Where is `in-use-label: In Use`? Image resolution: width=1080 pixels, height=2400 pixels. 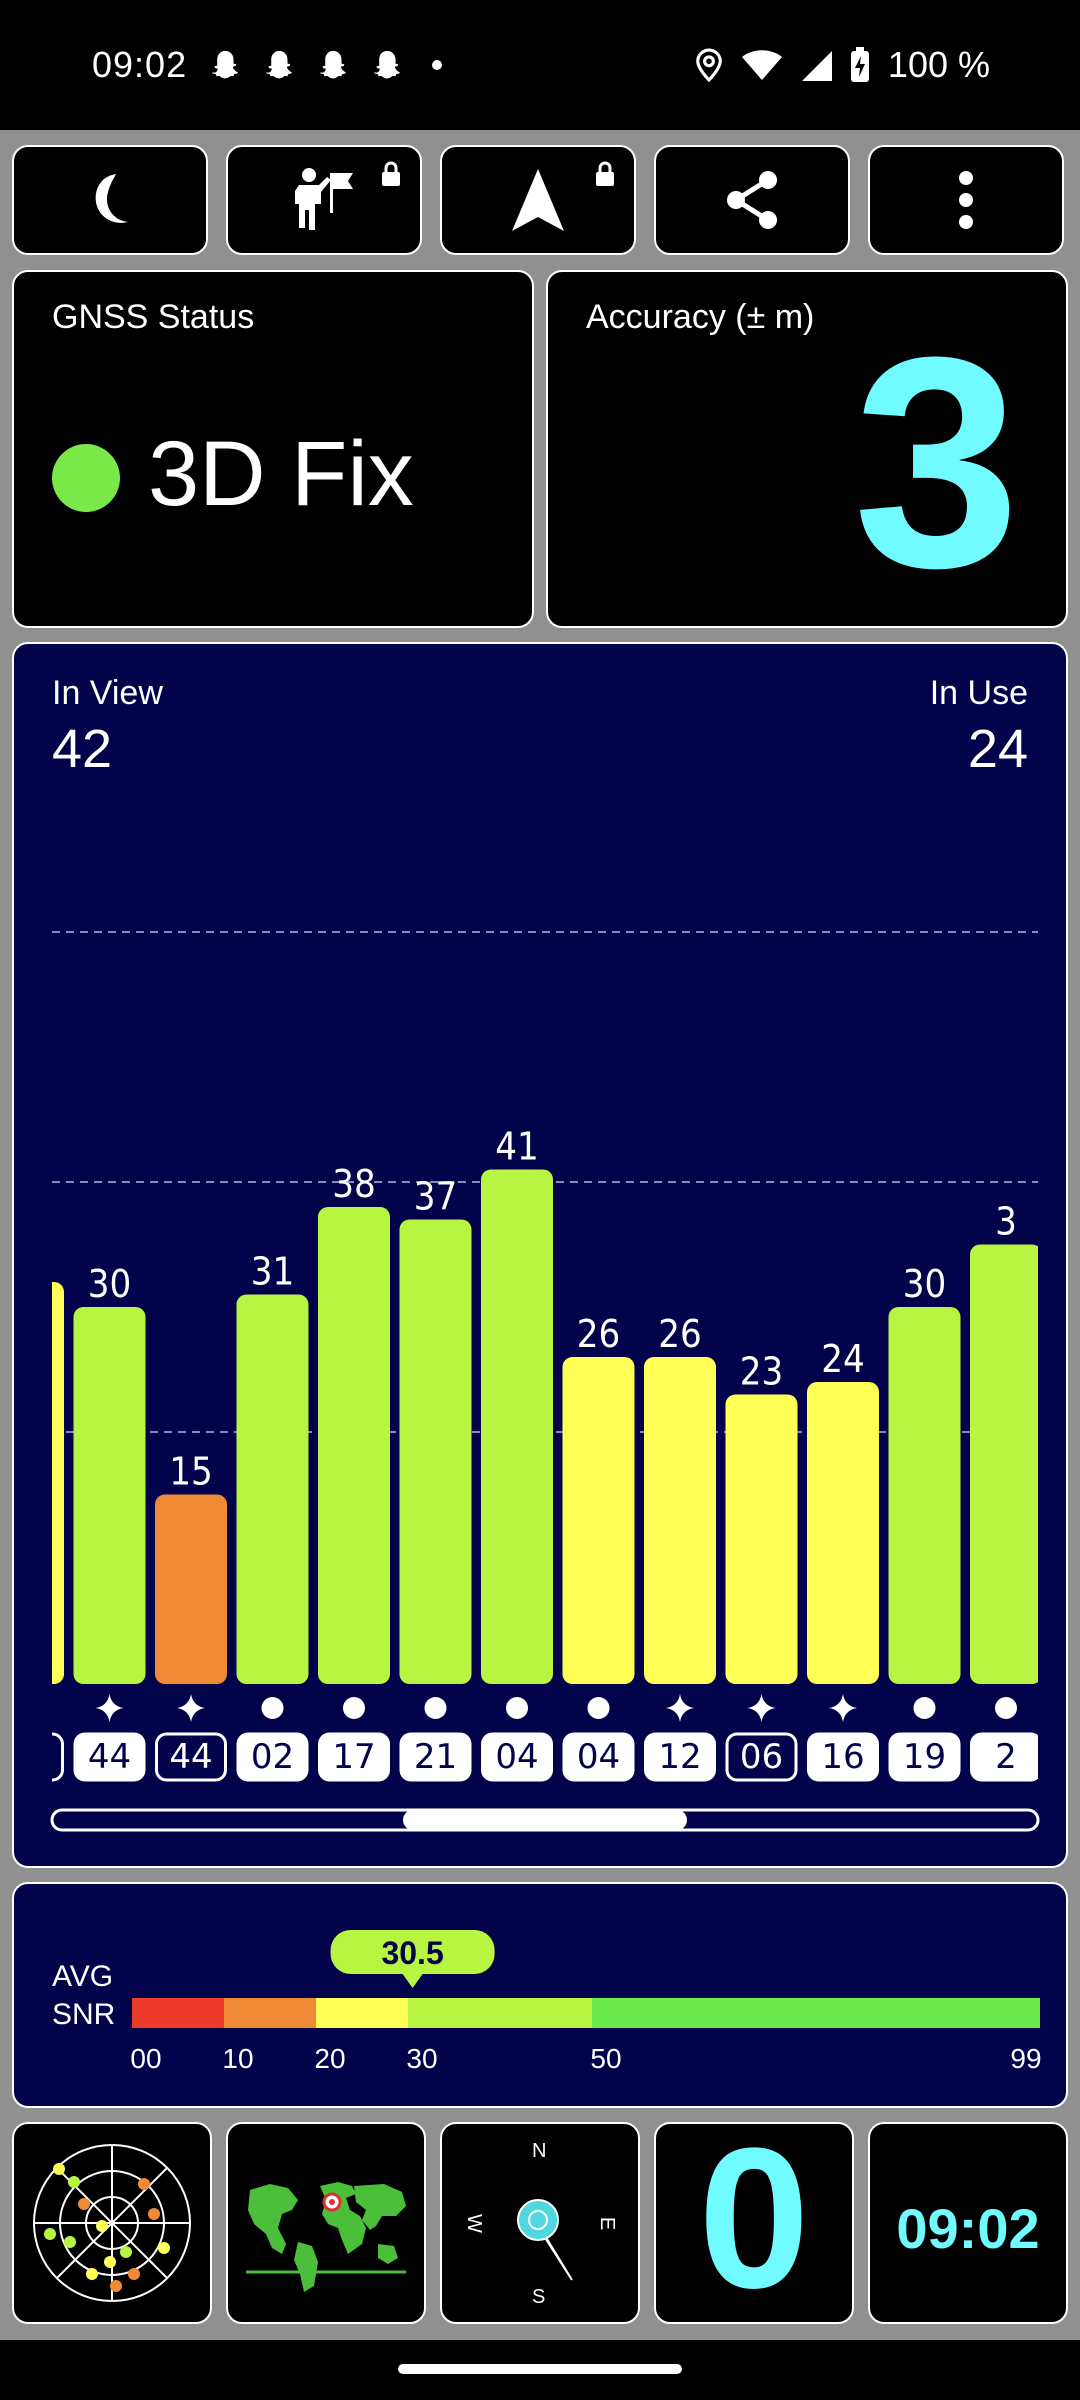
in-use-label: In Use is located at coordinates (978, 693).